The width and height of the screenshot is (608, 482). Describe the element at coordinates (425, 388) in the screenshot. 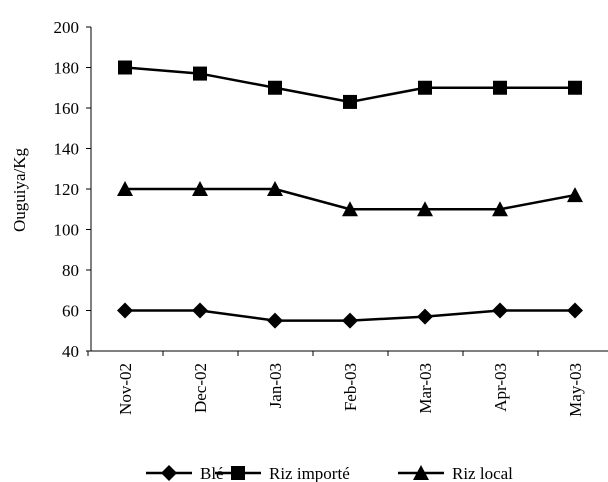

I see `x-tick-label: Mar-03` at that location.